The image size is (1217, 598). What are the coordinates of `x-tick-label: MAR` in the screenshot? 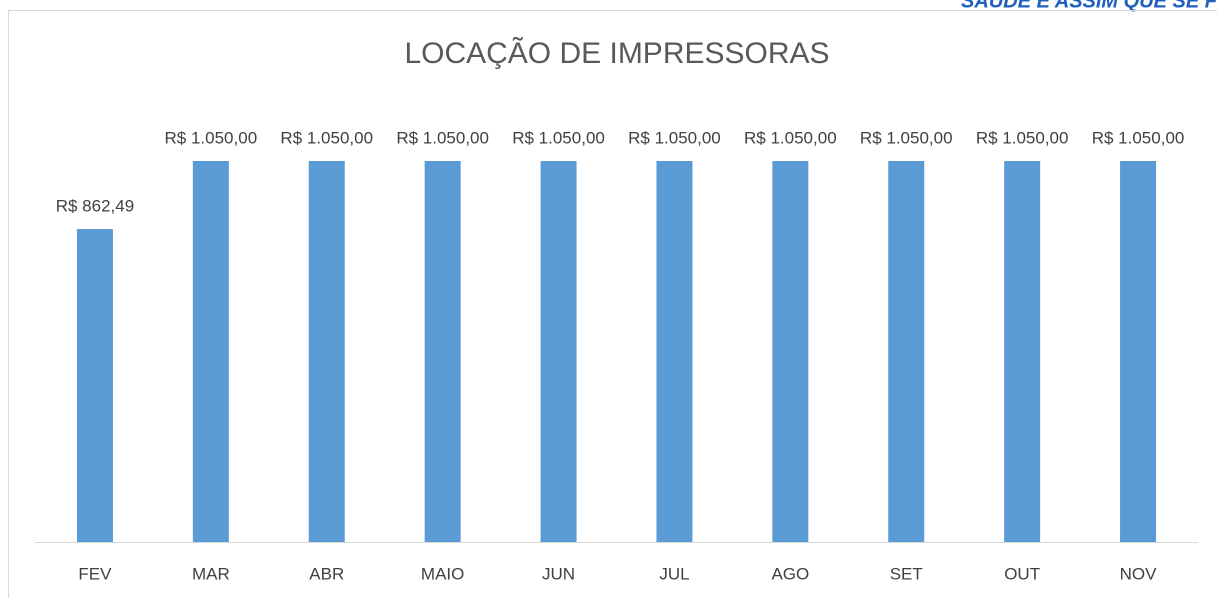 It's located at (211, 573).